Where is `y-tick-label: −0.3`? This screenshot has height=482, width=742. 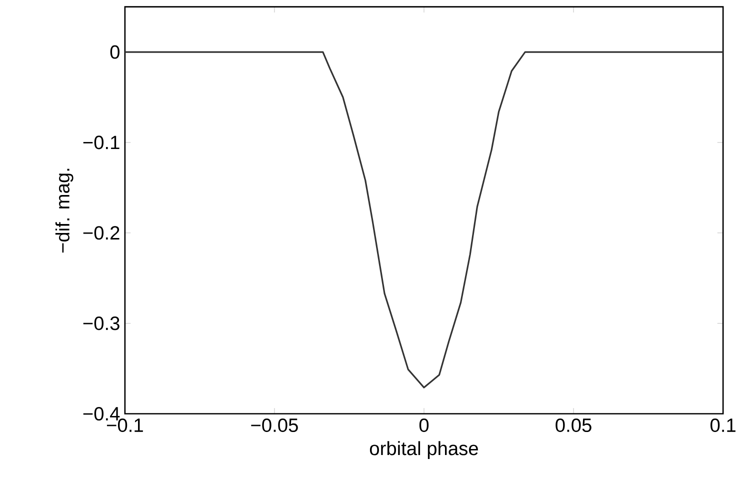
y-tick-label: −0.3 is located at coordinates (101, 323).